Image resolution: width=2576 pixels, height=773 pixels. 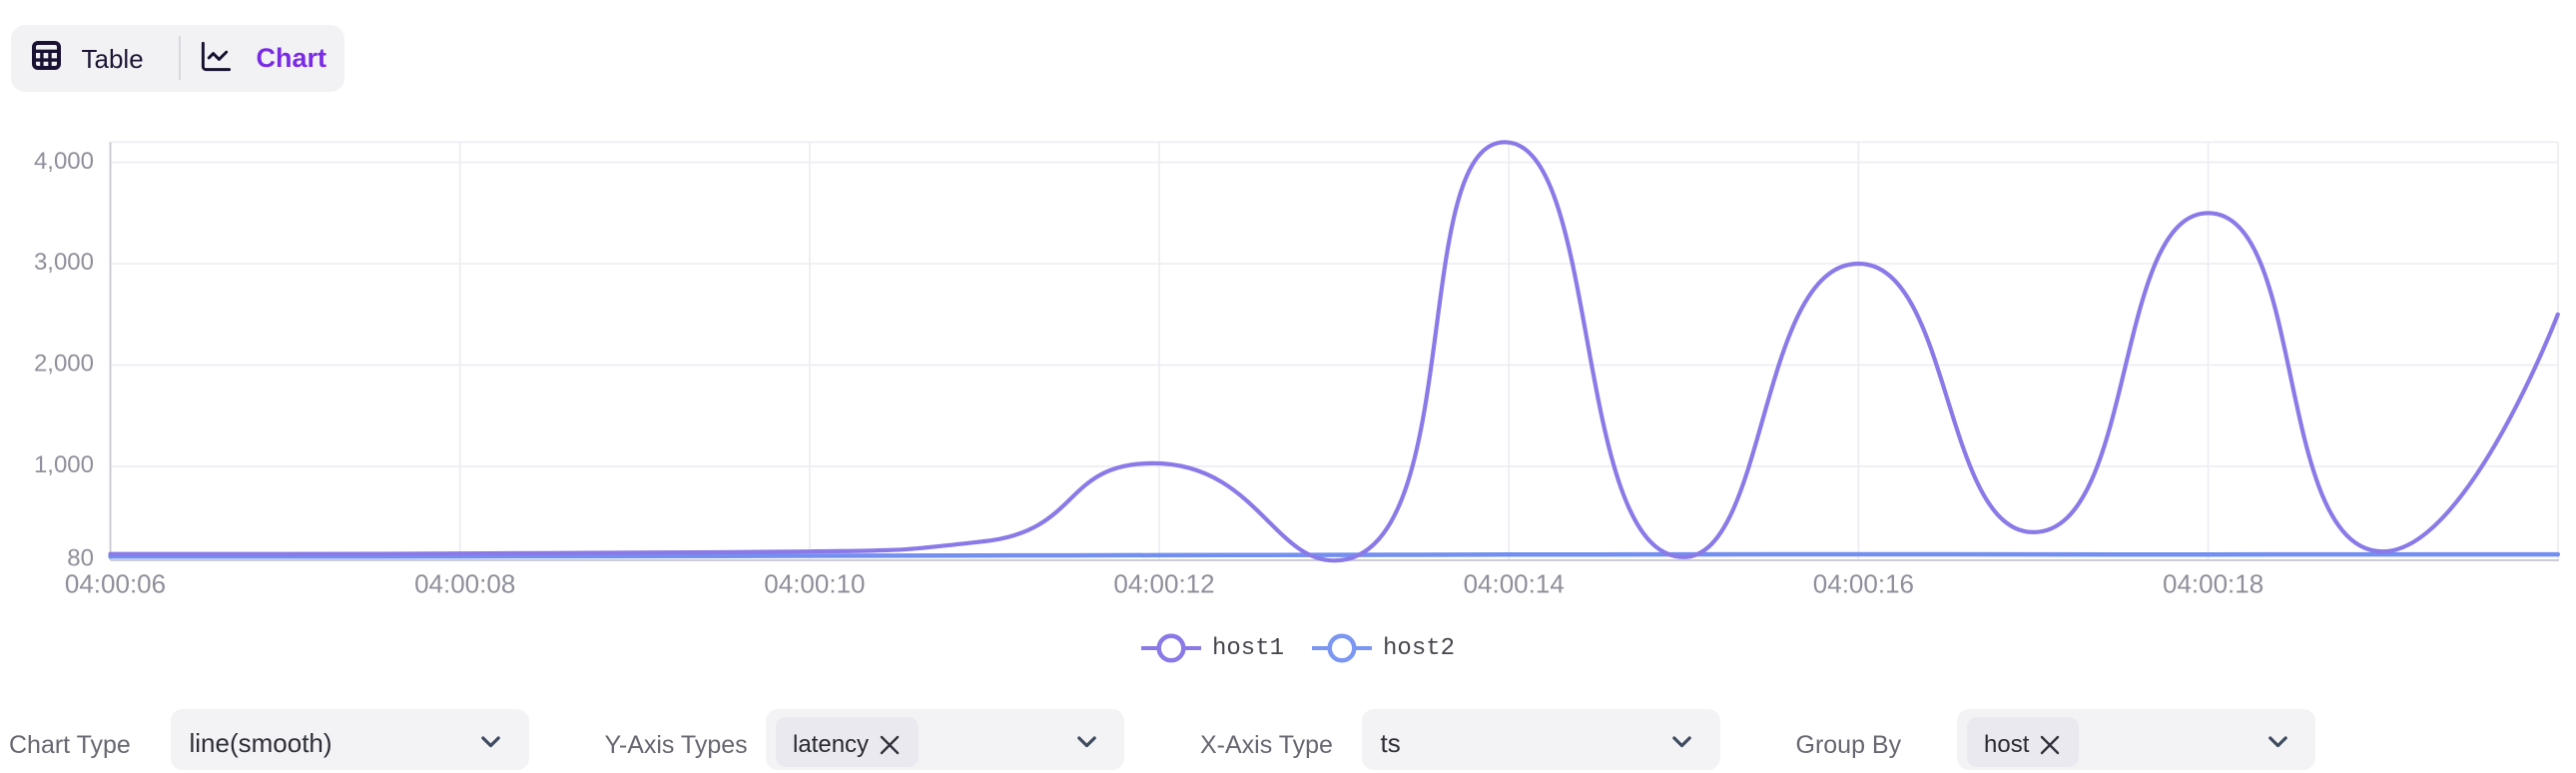 I want to click on svg-text: 04:00:14, so click(x=1514, y=584).